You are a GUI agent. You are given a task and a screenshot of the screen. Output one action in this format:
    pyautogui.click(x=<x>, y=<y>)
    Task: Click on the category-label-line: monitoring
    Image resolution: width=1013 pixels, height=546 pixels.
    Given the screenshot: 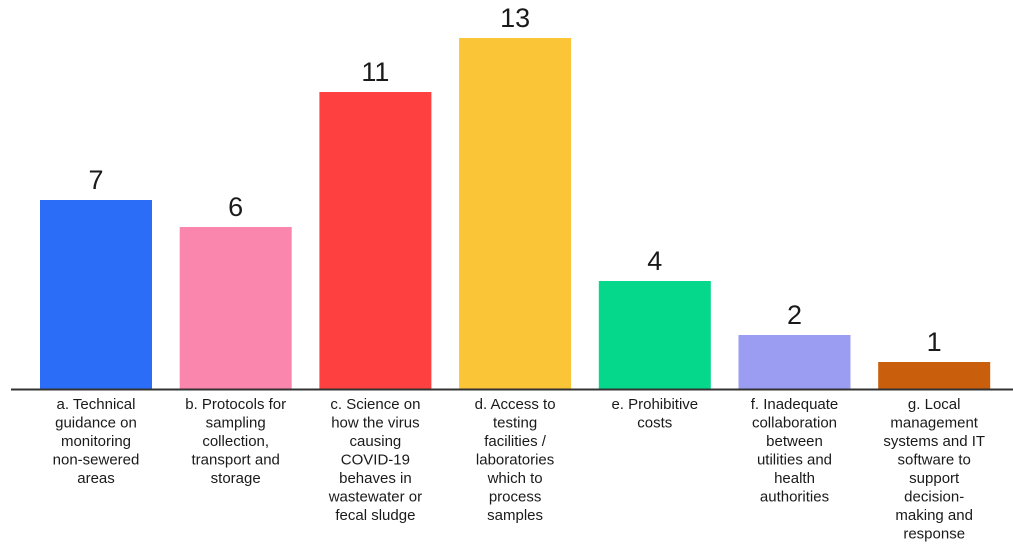 What is the action you would take?
    pyautogui.click(x=96, y=441)
    